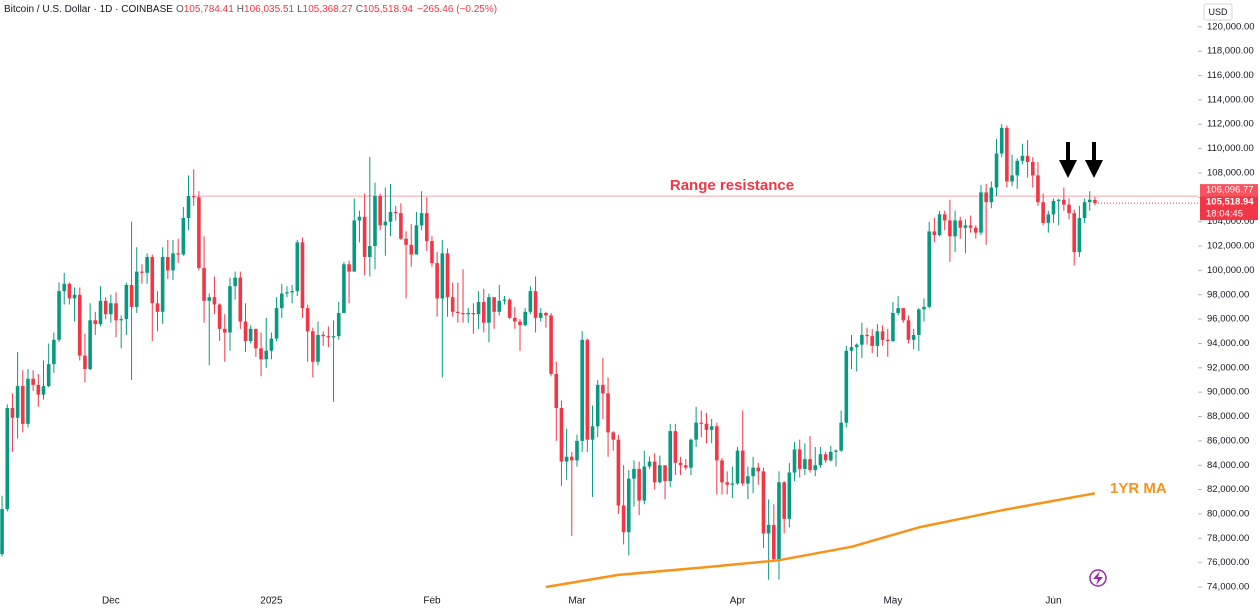 This screenshot has width=1260, height=608. I want to click on lightning-icon, so click(1098, 578).